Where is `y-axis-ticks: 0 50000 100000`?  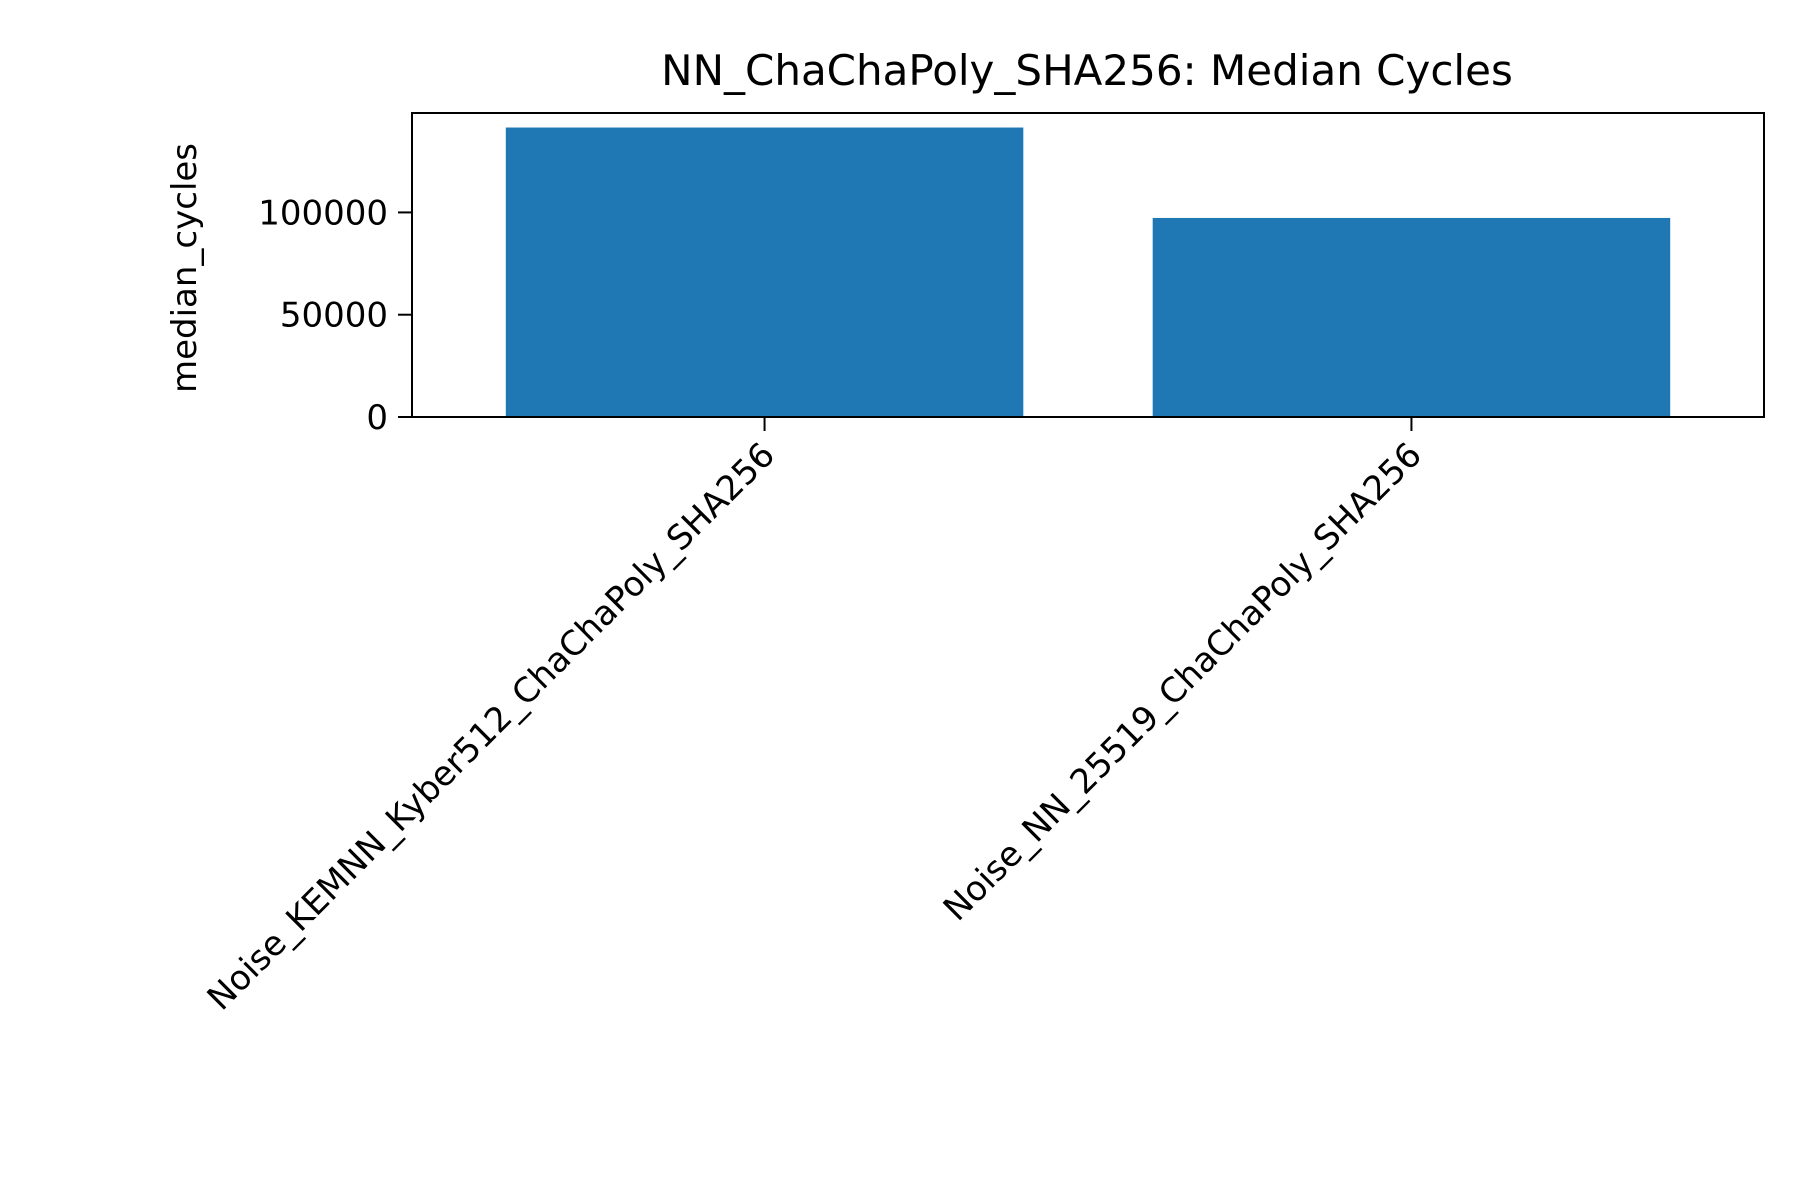 y-axis-ticks: 0 50000 100000 is located at coordinates (335, 315).